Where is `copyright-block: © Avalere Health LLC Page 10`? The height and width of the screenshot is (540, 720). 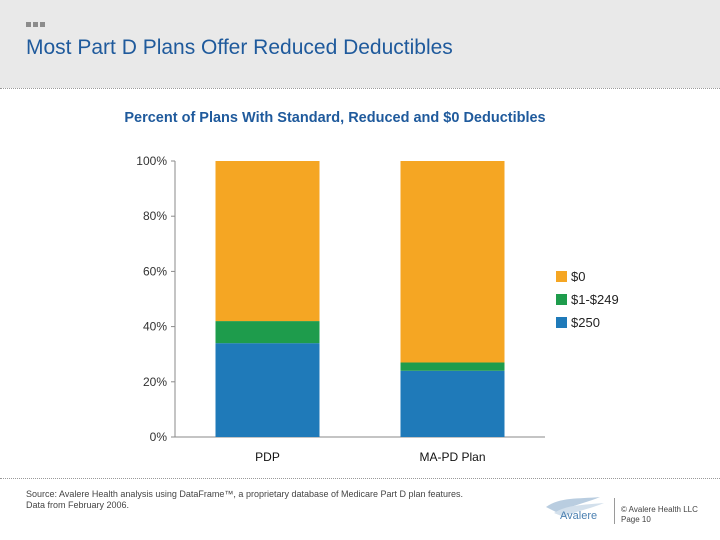
copyright-block: © Avalere Health LLC Page 10 is located at coordinates (659, 515).